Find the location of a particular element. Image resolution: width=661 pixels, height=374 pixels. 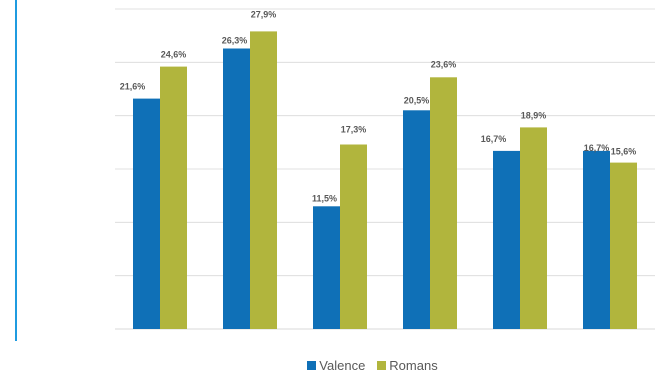

data-label-valence-4: 20,5% is located at coordinates (417, 100).